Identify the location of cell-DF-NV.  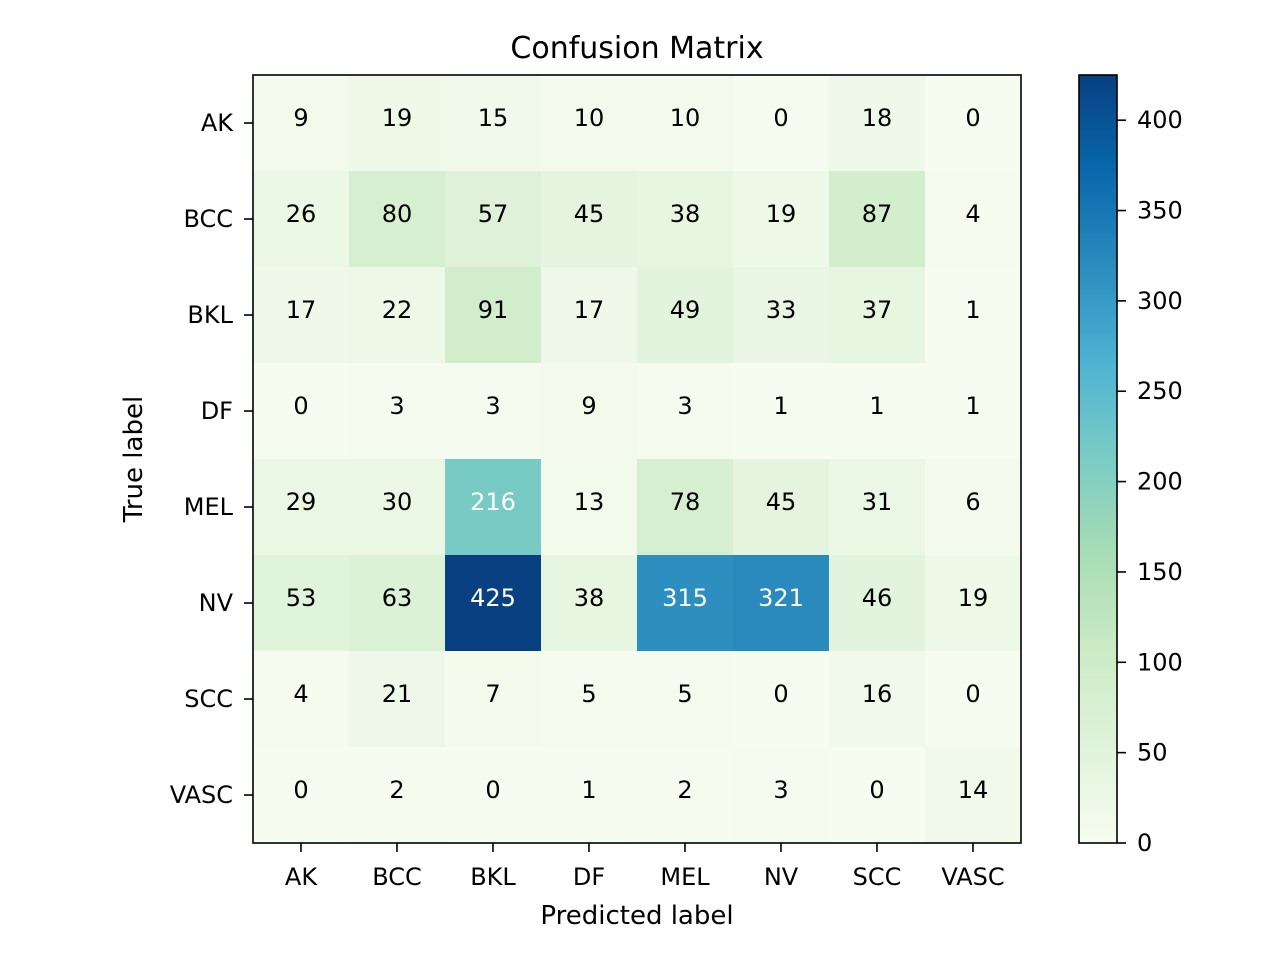
(781, 411).